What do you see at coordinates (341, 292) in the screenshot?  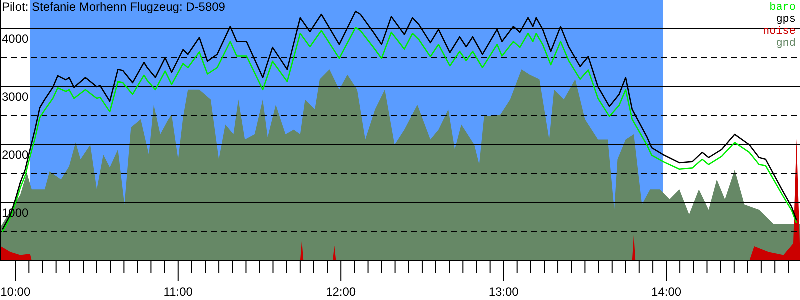 I see `x-tick-label: 12:00` at bounding box center [341, 292].